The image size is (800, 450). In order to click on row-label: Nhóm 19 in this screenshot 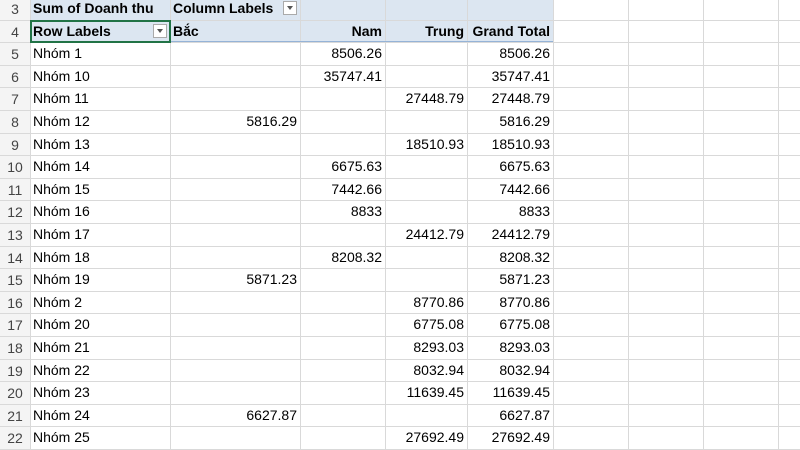, I will do `click(61, 279)`.